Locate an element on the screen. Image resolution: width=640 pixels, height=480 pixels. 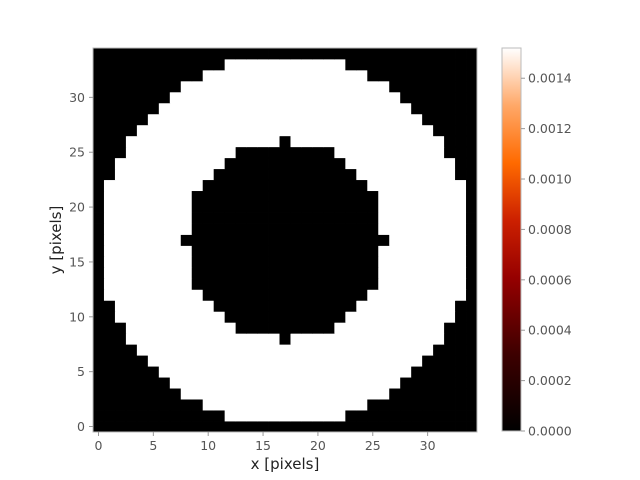
colorbar-tick-label: 0.0012 is located at coordinates (550, 128).